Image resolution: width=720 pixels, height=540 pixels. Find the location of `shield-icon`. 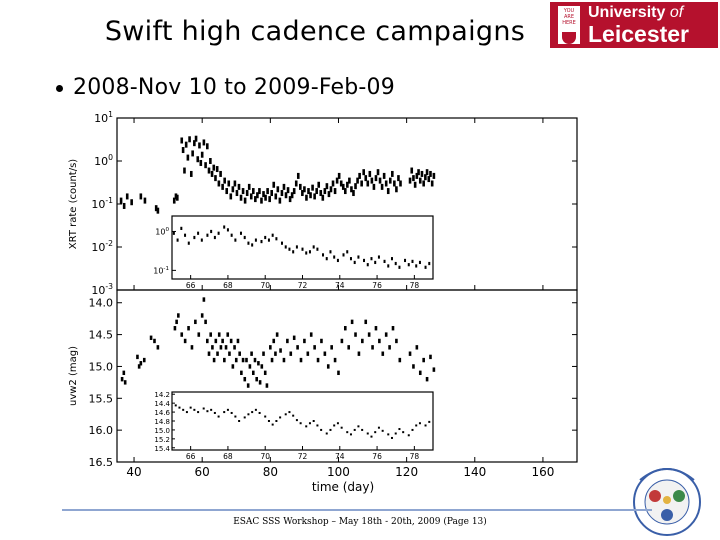

shield-icon is located at coordinates (569, 38).